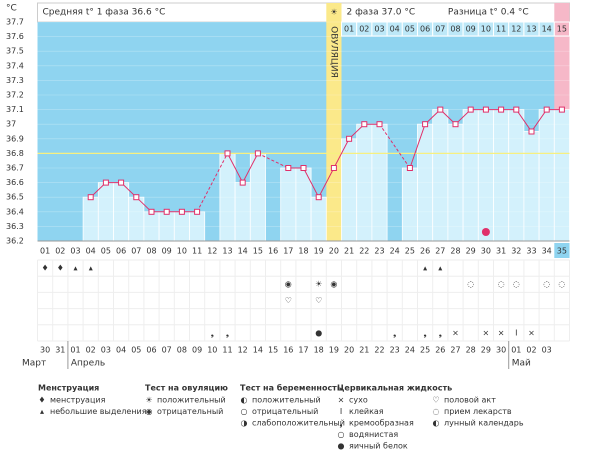 The image size is (600, 474). I want to click on date: 20, so click(349, 350).